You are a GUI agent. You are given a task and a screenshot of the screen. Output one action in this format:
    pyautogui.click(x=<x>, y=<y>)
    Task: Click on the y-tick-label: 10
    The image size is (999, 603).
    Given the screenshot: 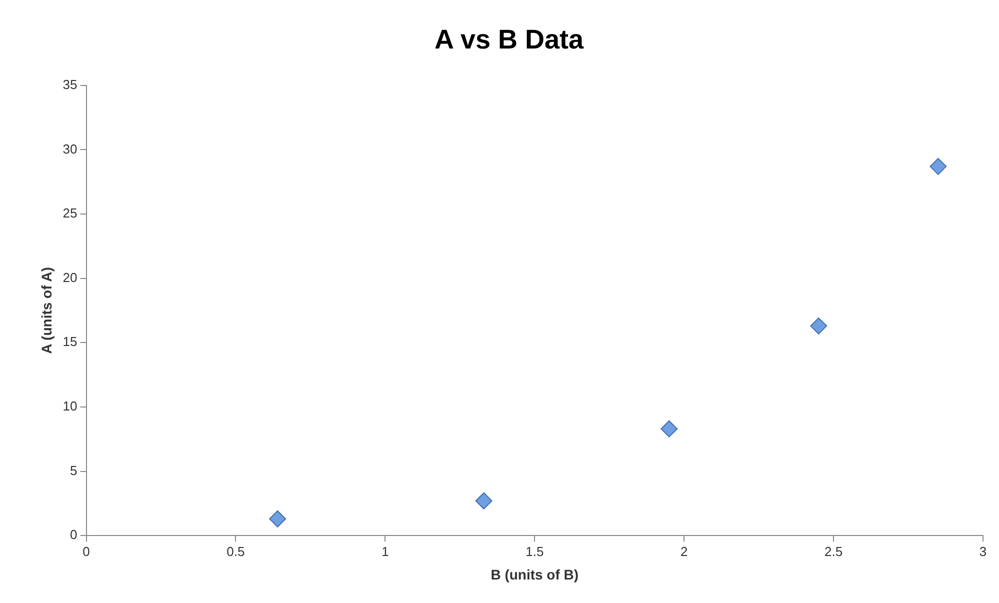 What is the action you would take?
    pyautogui.click(x=70, y=406)
    